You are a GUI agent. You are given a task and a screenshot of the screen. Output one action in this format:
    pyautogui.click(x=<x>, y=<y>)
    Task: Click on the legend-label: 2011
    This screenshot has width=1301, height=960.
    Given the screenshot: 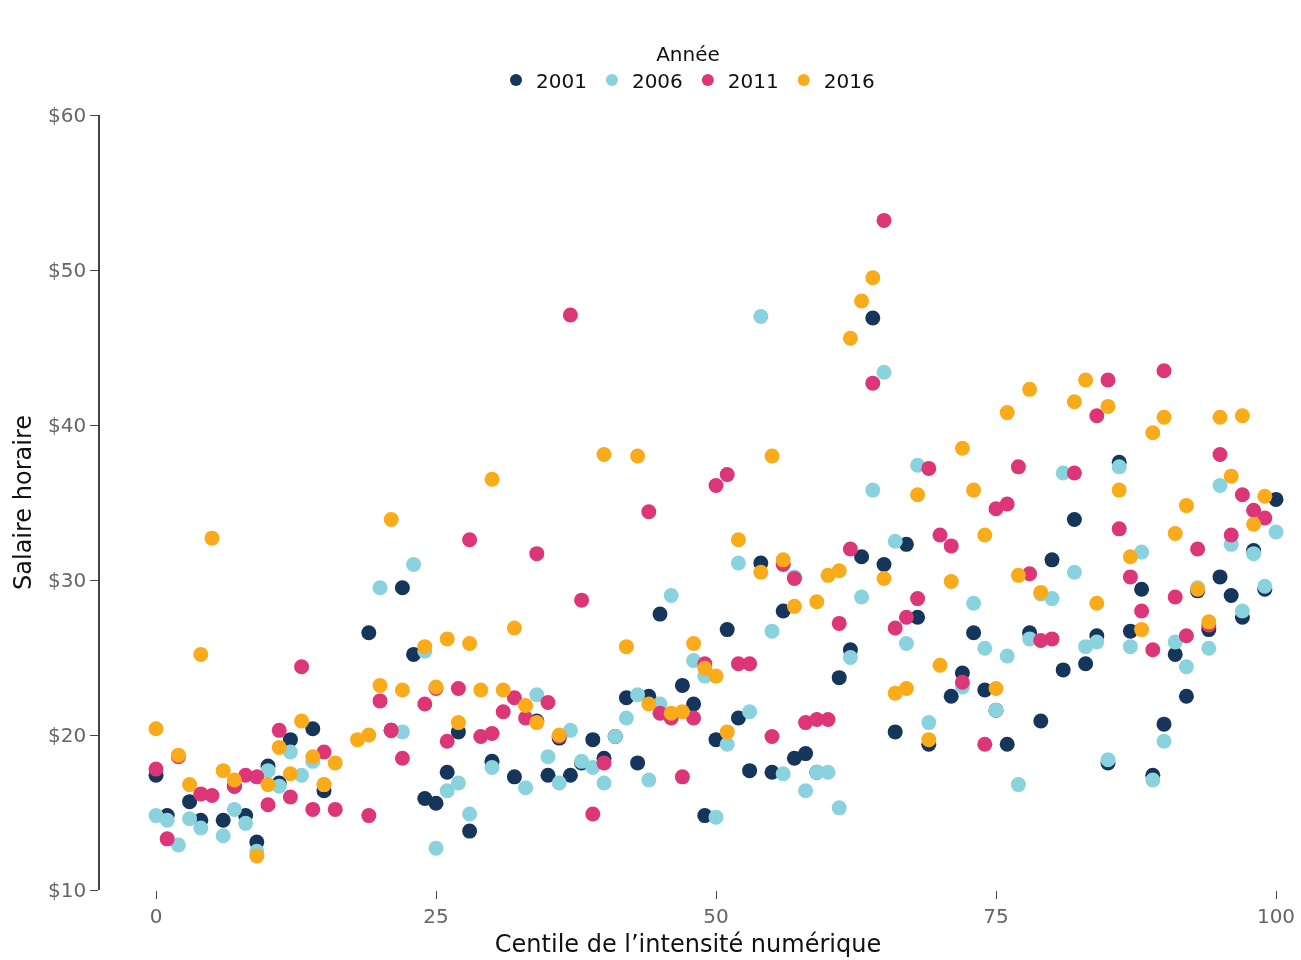 What is the action you would take?
    pyautogui.click(x=753, y=80)
    